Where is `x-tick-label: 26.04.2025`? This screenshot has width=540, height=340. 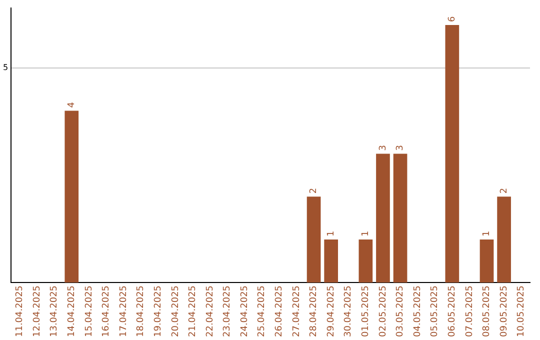
x-tick-label: 26.04.2025 is located at coordinates (279, 311).